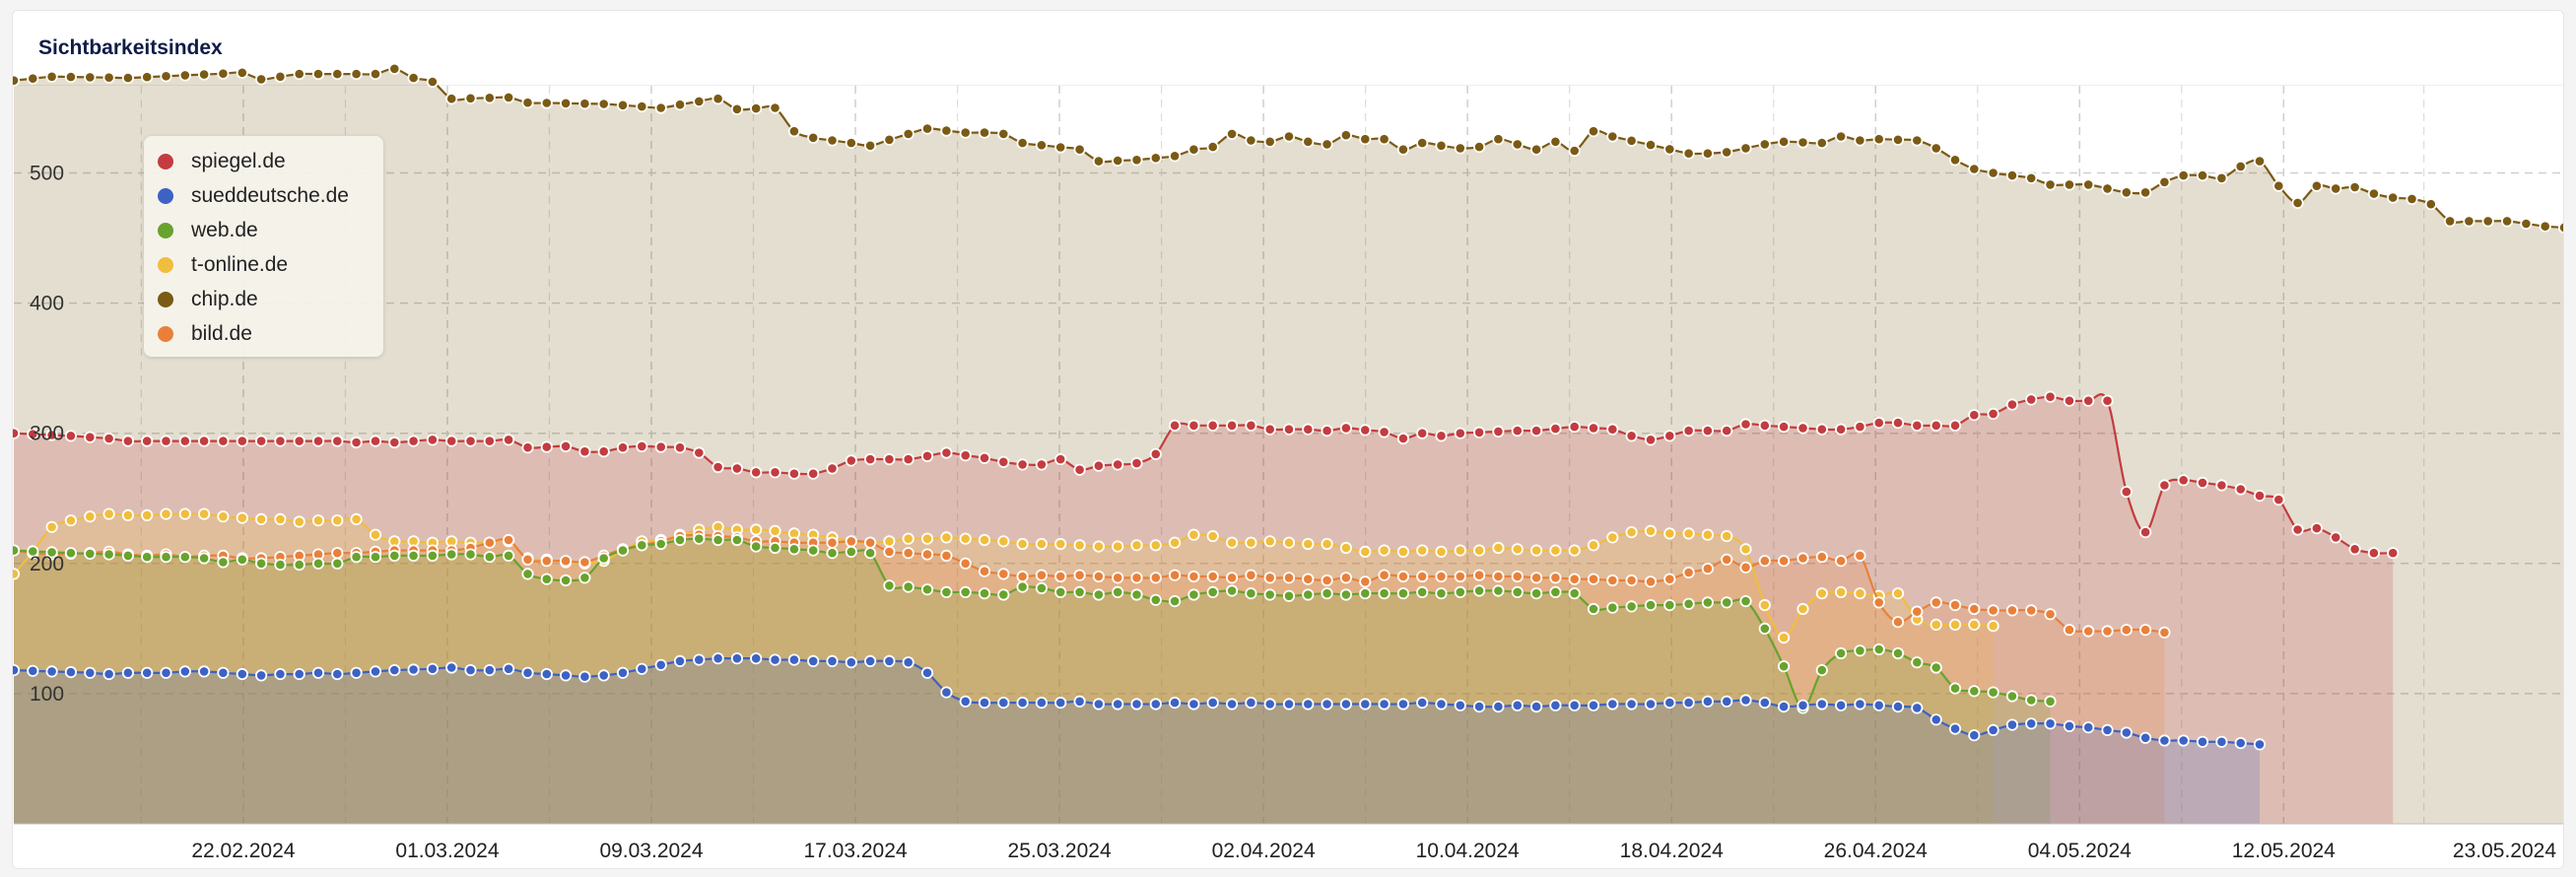 This screenshot has height=877, width=2576. What do you see at coordinates (240, 264) in the screenshot?
I see `legend-label: t-online.de` at bounding box center [240, 264].